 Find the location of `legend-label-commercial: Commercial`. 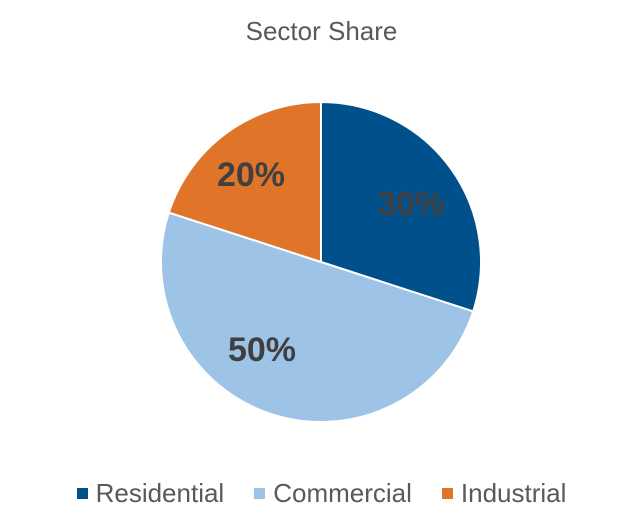

legend-label-commercial: Commercial is located at coordinates (342, 493).